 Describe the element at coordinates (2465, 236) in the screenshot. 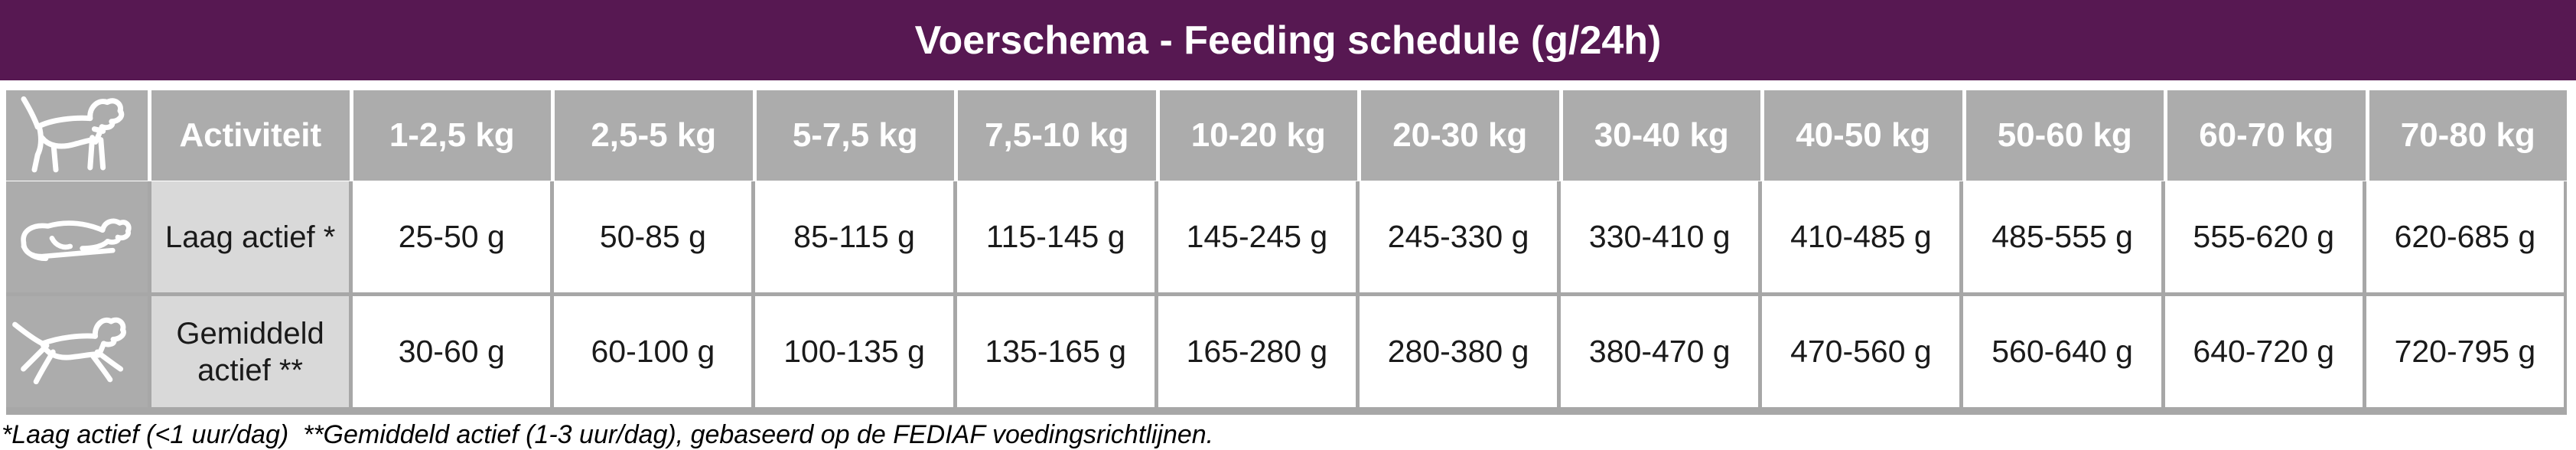

I see `table-cell: 620-685 g` at that location.